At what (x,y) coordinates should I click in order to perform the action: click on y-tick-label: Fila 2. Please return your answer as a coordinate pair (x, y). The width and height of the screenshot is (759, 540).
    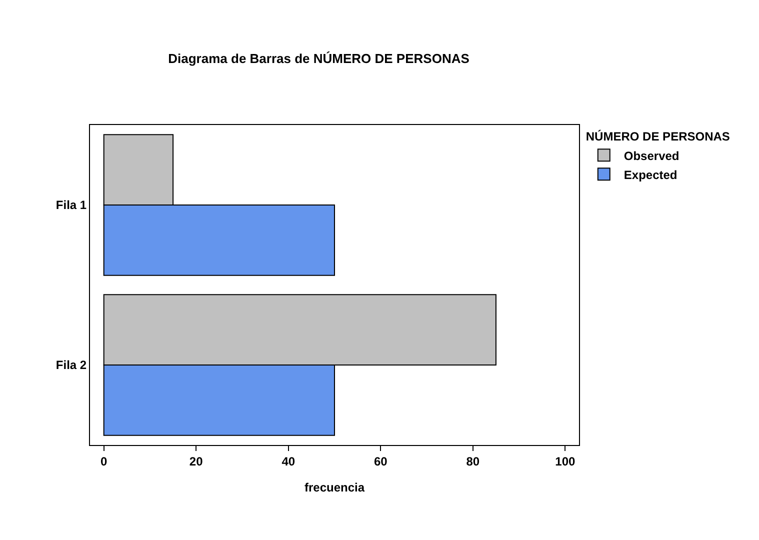
    Looking at the image, I should click on (71, 365).